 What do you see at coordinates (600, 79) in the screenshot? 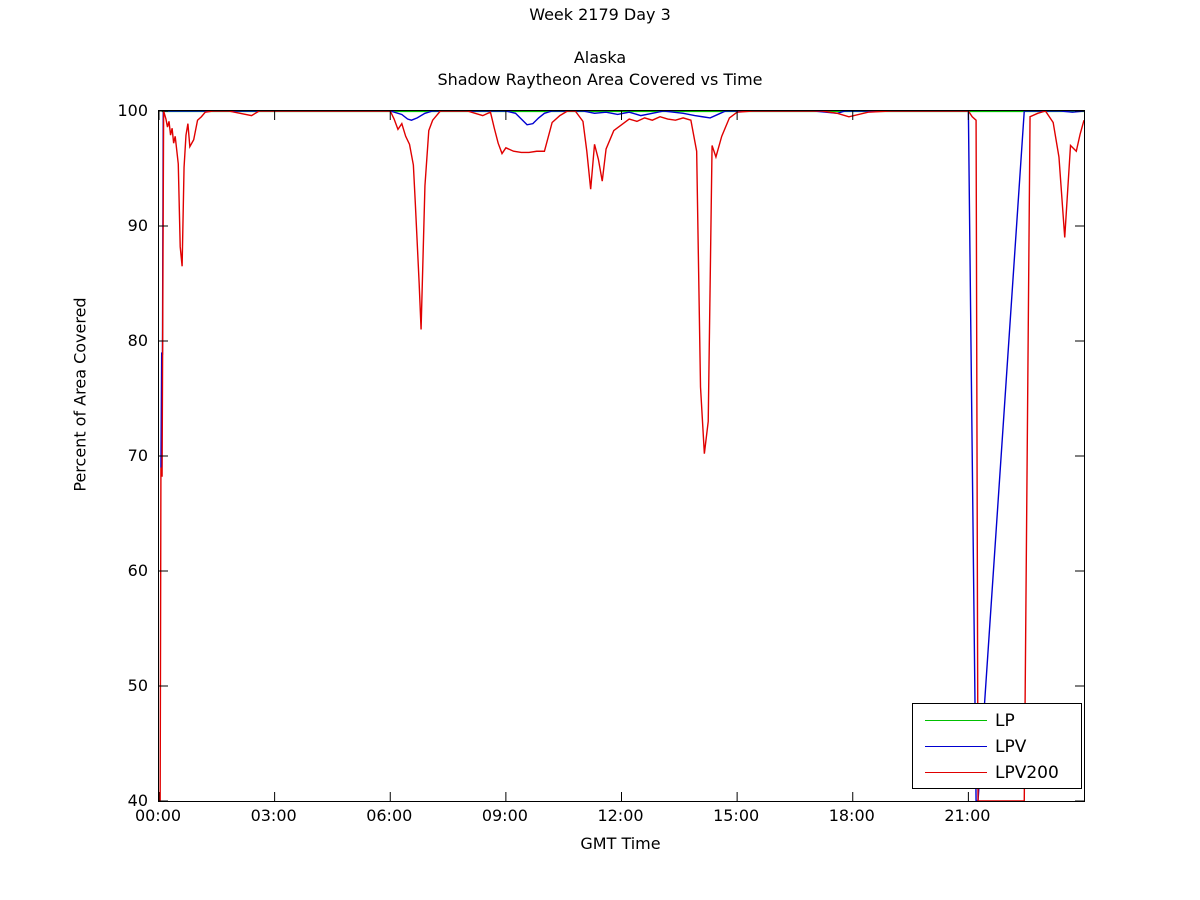
I see `chart-title-line2: Shadow Raytheon Area Covered vs Time` at bounding box center [600, 79].